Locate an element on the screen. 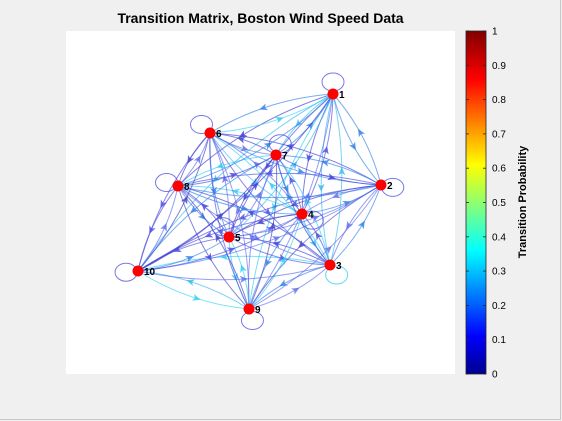 The width and height of the screenshot is (562, 421). colorbar-tick-label-6: 0.6 is located at coordinates (499, 169).